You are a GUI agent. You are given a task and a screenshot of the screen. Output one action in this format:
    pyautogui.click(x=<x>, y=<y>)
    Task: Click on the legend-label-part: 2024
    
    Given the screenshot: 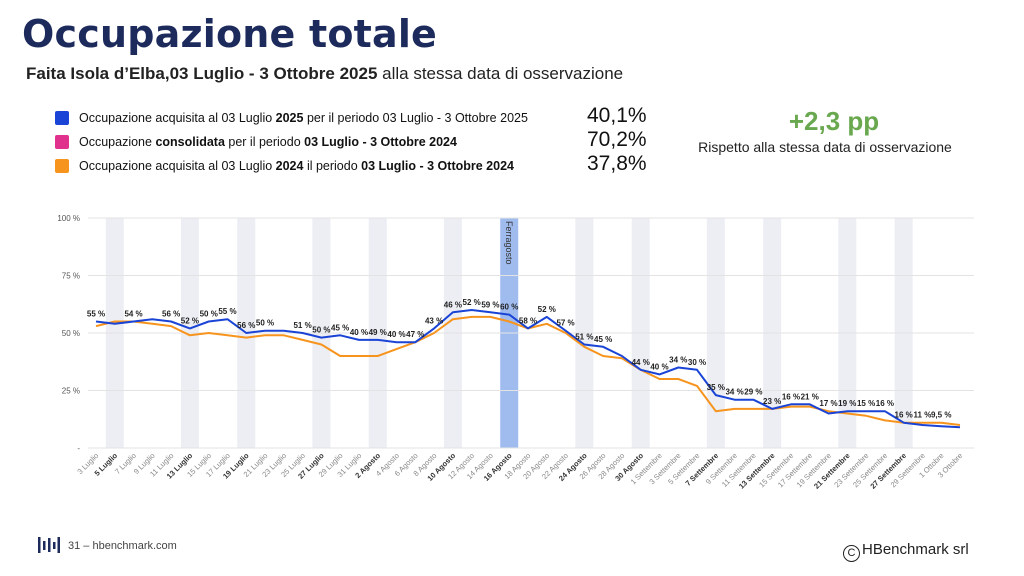 What is the action you would take?
    pyautogui.click(x=289, y=166)
    